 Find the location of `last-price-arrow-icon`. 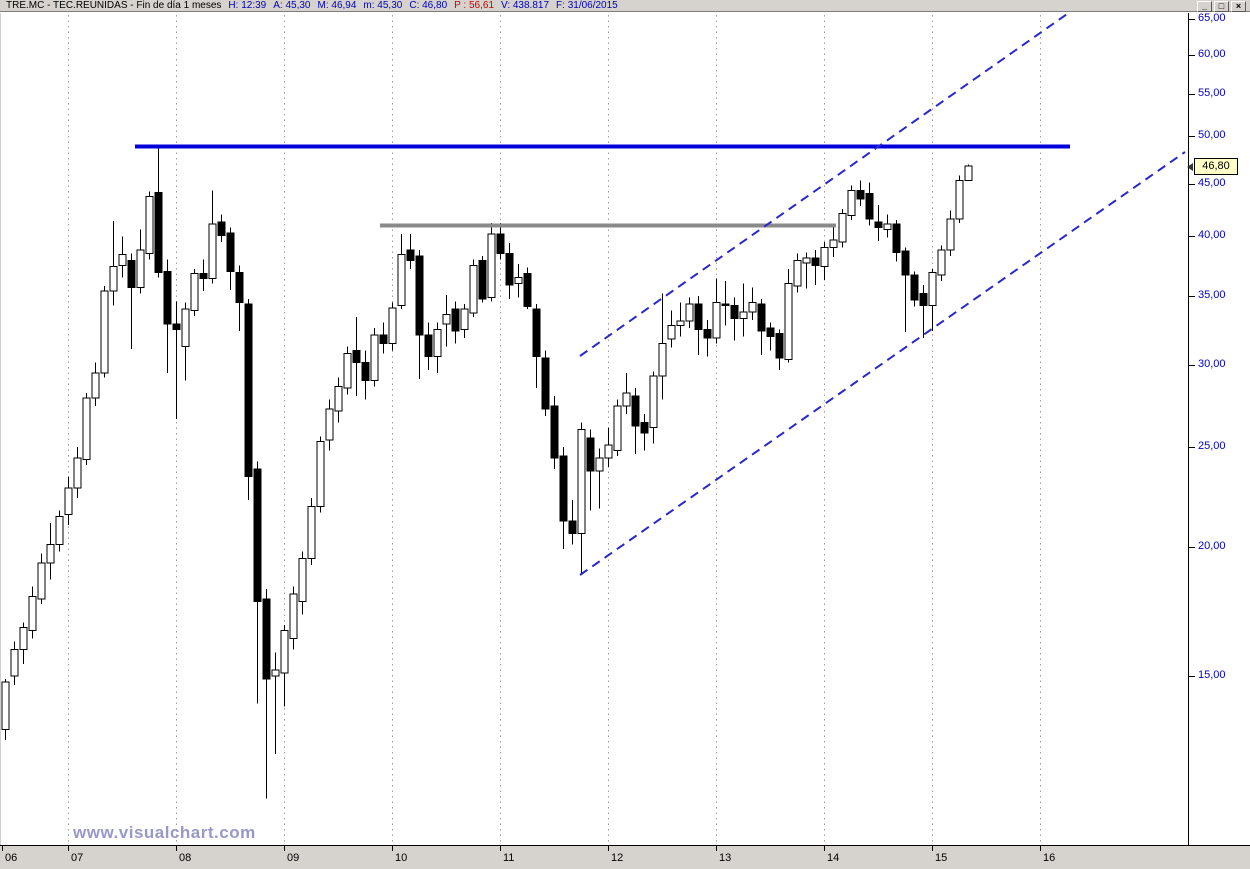

last-price-arrow-icon is located at coordinates (1190, 167).